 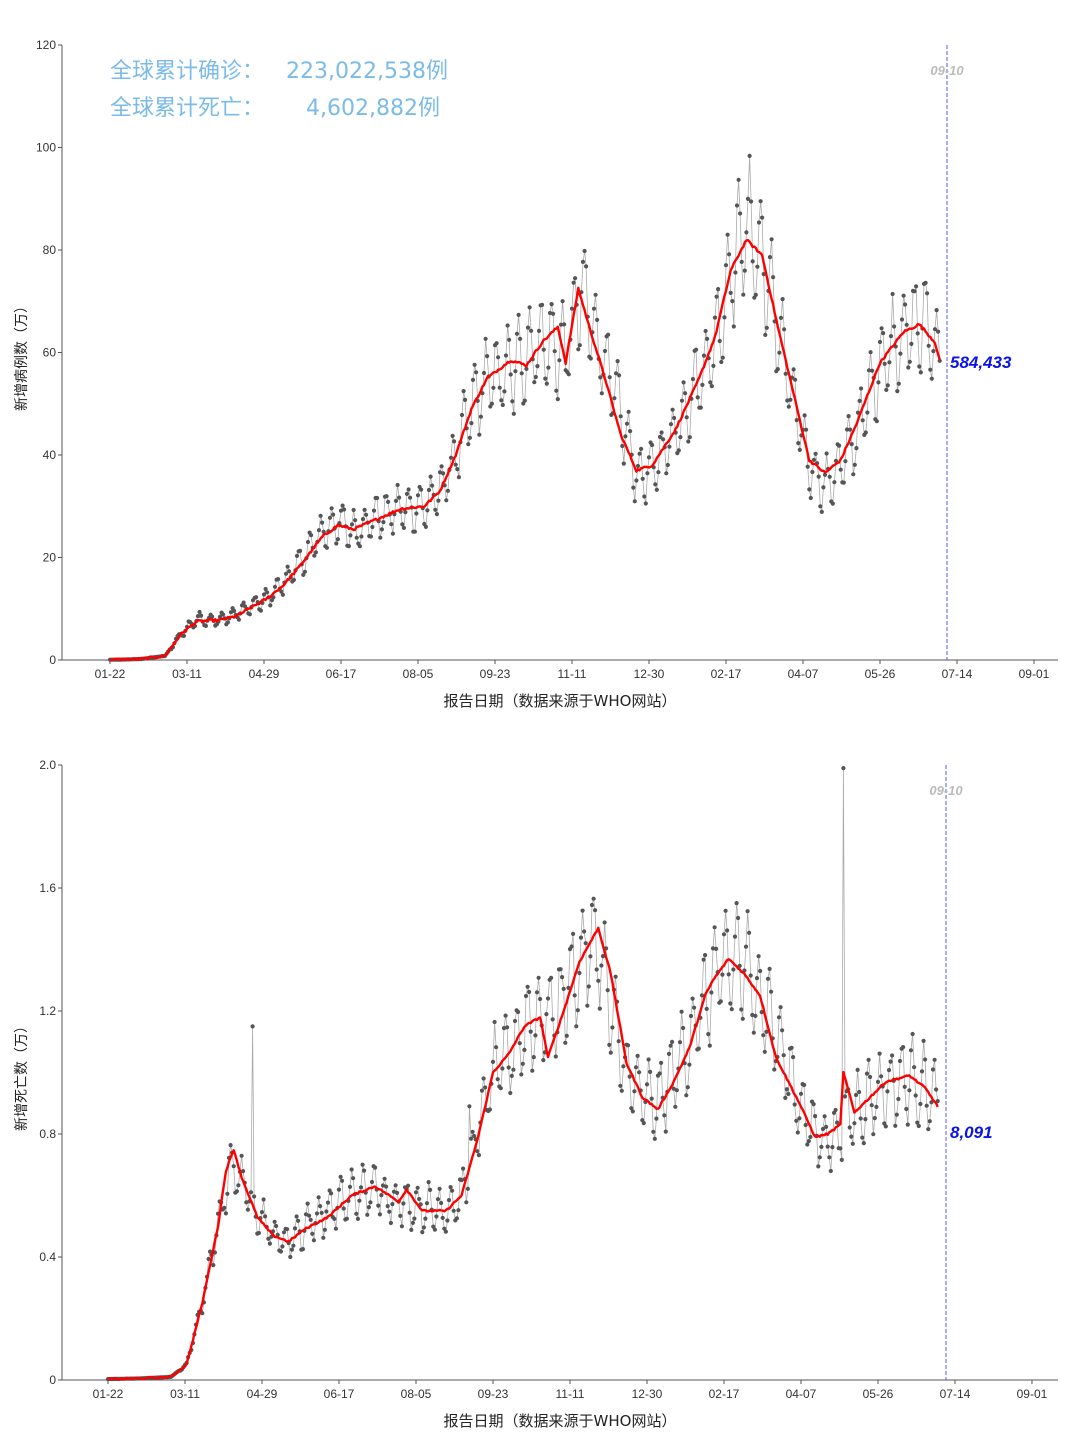 I want to click on cases-x-tick-label: 09-23, so click(x=495, y=674).